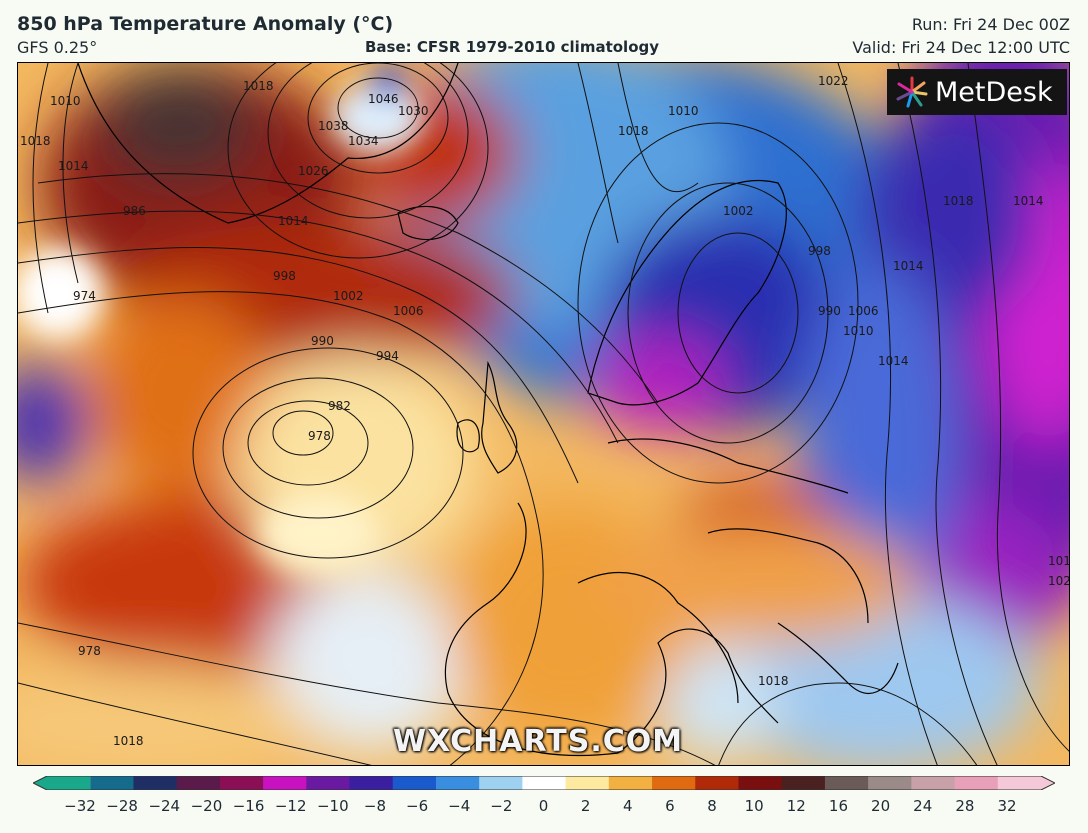  Describe the element at coordinates (961, 47) in the screenshot. I see `valid-time-label: Valid: Fri 24 Dec 12:00 UTC` at that location.